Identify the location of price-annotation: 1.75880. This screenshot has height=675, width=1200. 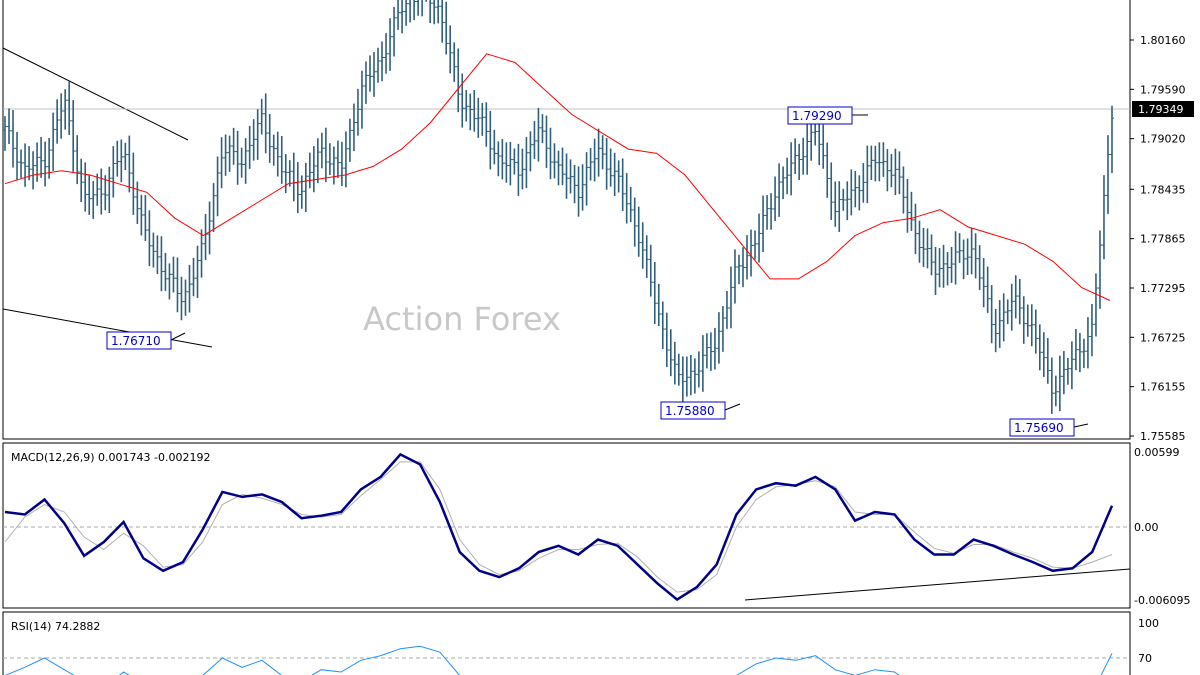
(700, 410).